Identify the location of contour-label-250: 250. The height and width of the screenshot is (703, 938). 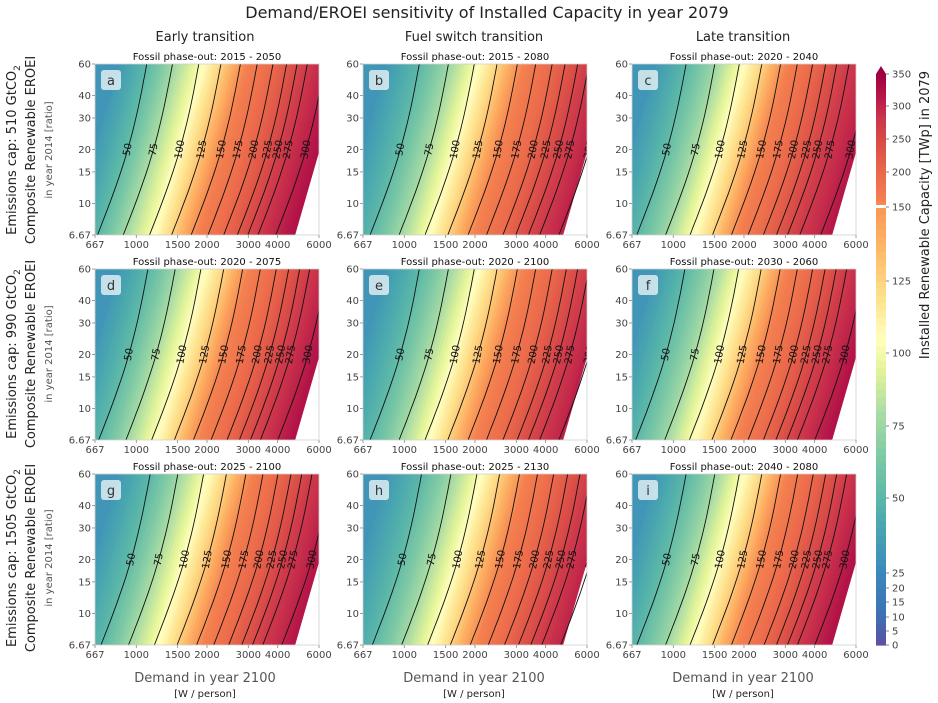
(561, 559).